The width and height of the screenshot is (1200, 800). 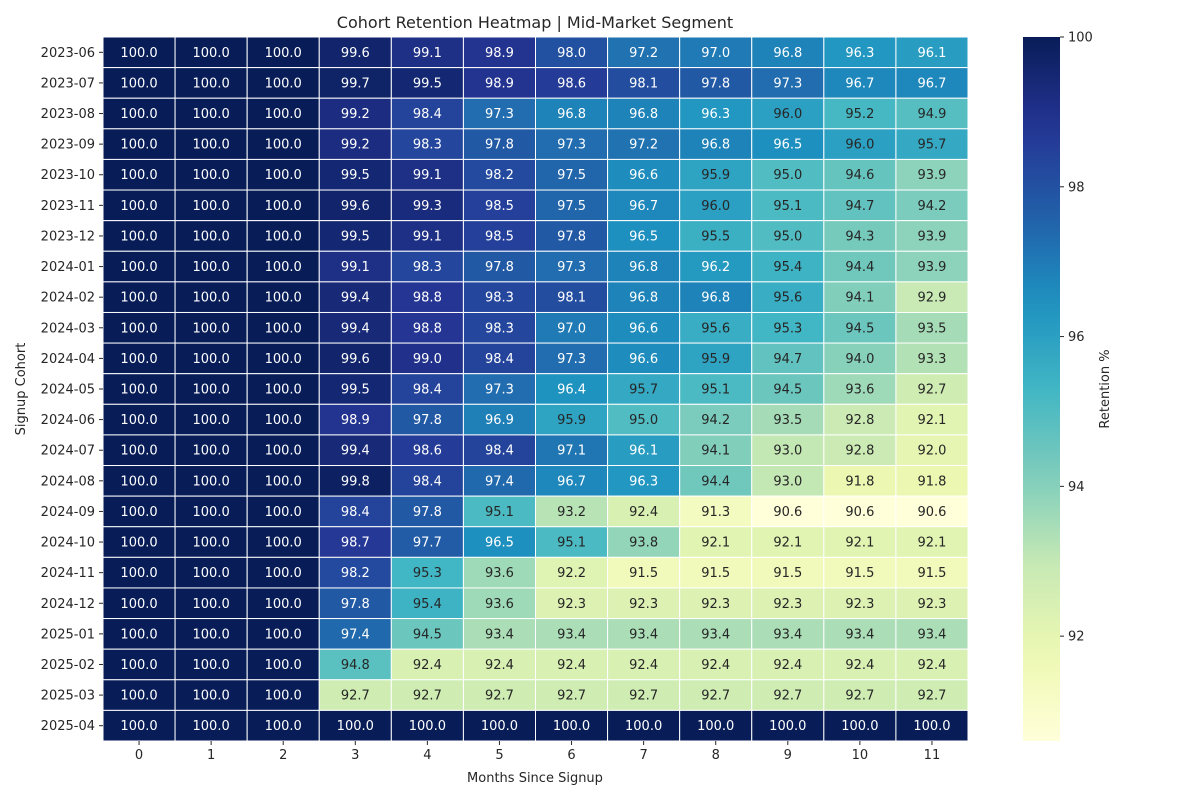 What do you see at coordinates (571, 267) in the screenshot?
I see `cell-value-label: 97.3` at bounding box center [571, 267].